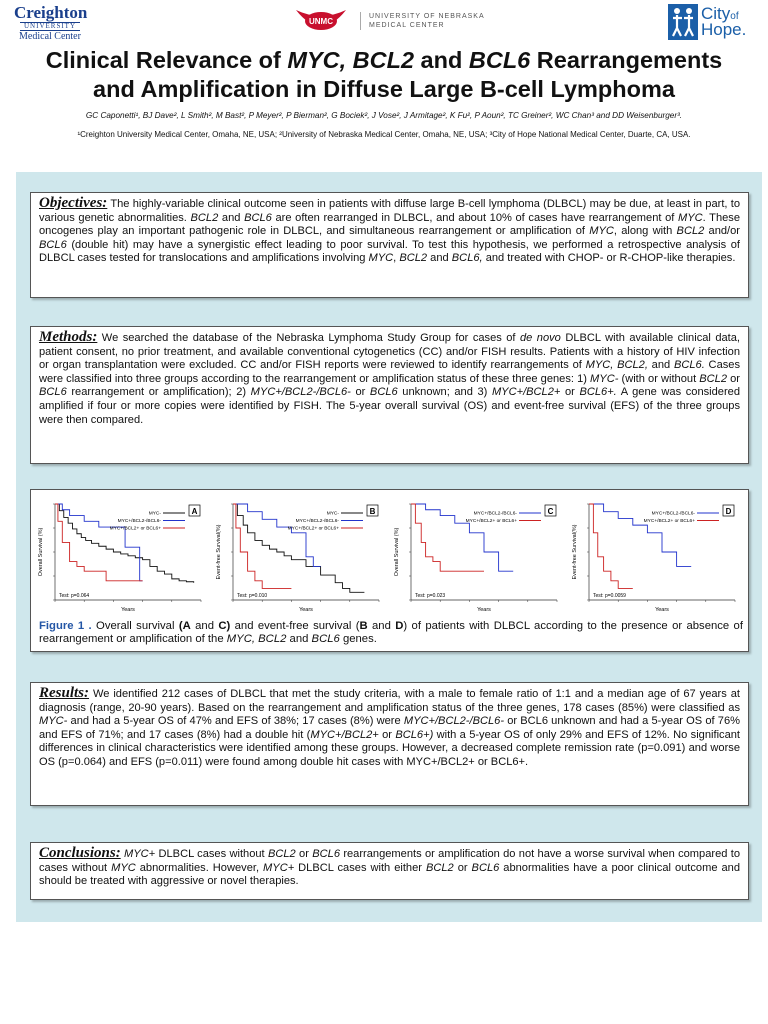 The image size is (768, 1024). Describe the element at coordinates (358, 639) in the screenshot. I see `text: genes.` at that location.